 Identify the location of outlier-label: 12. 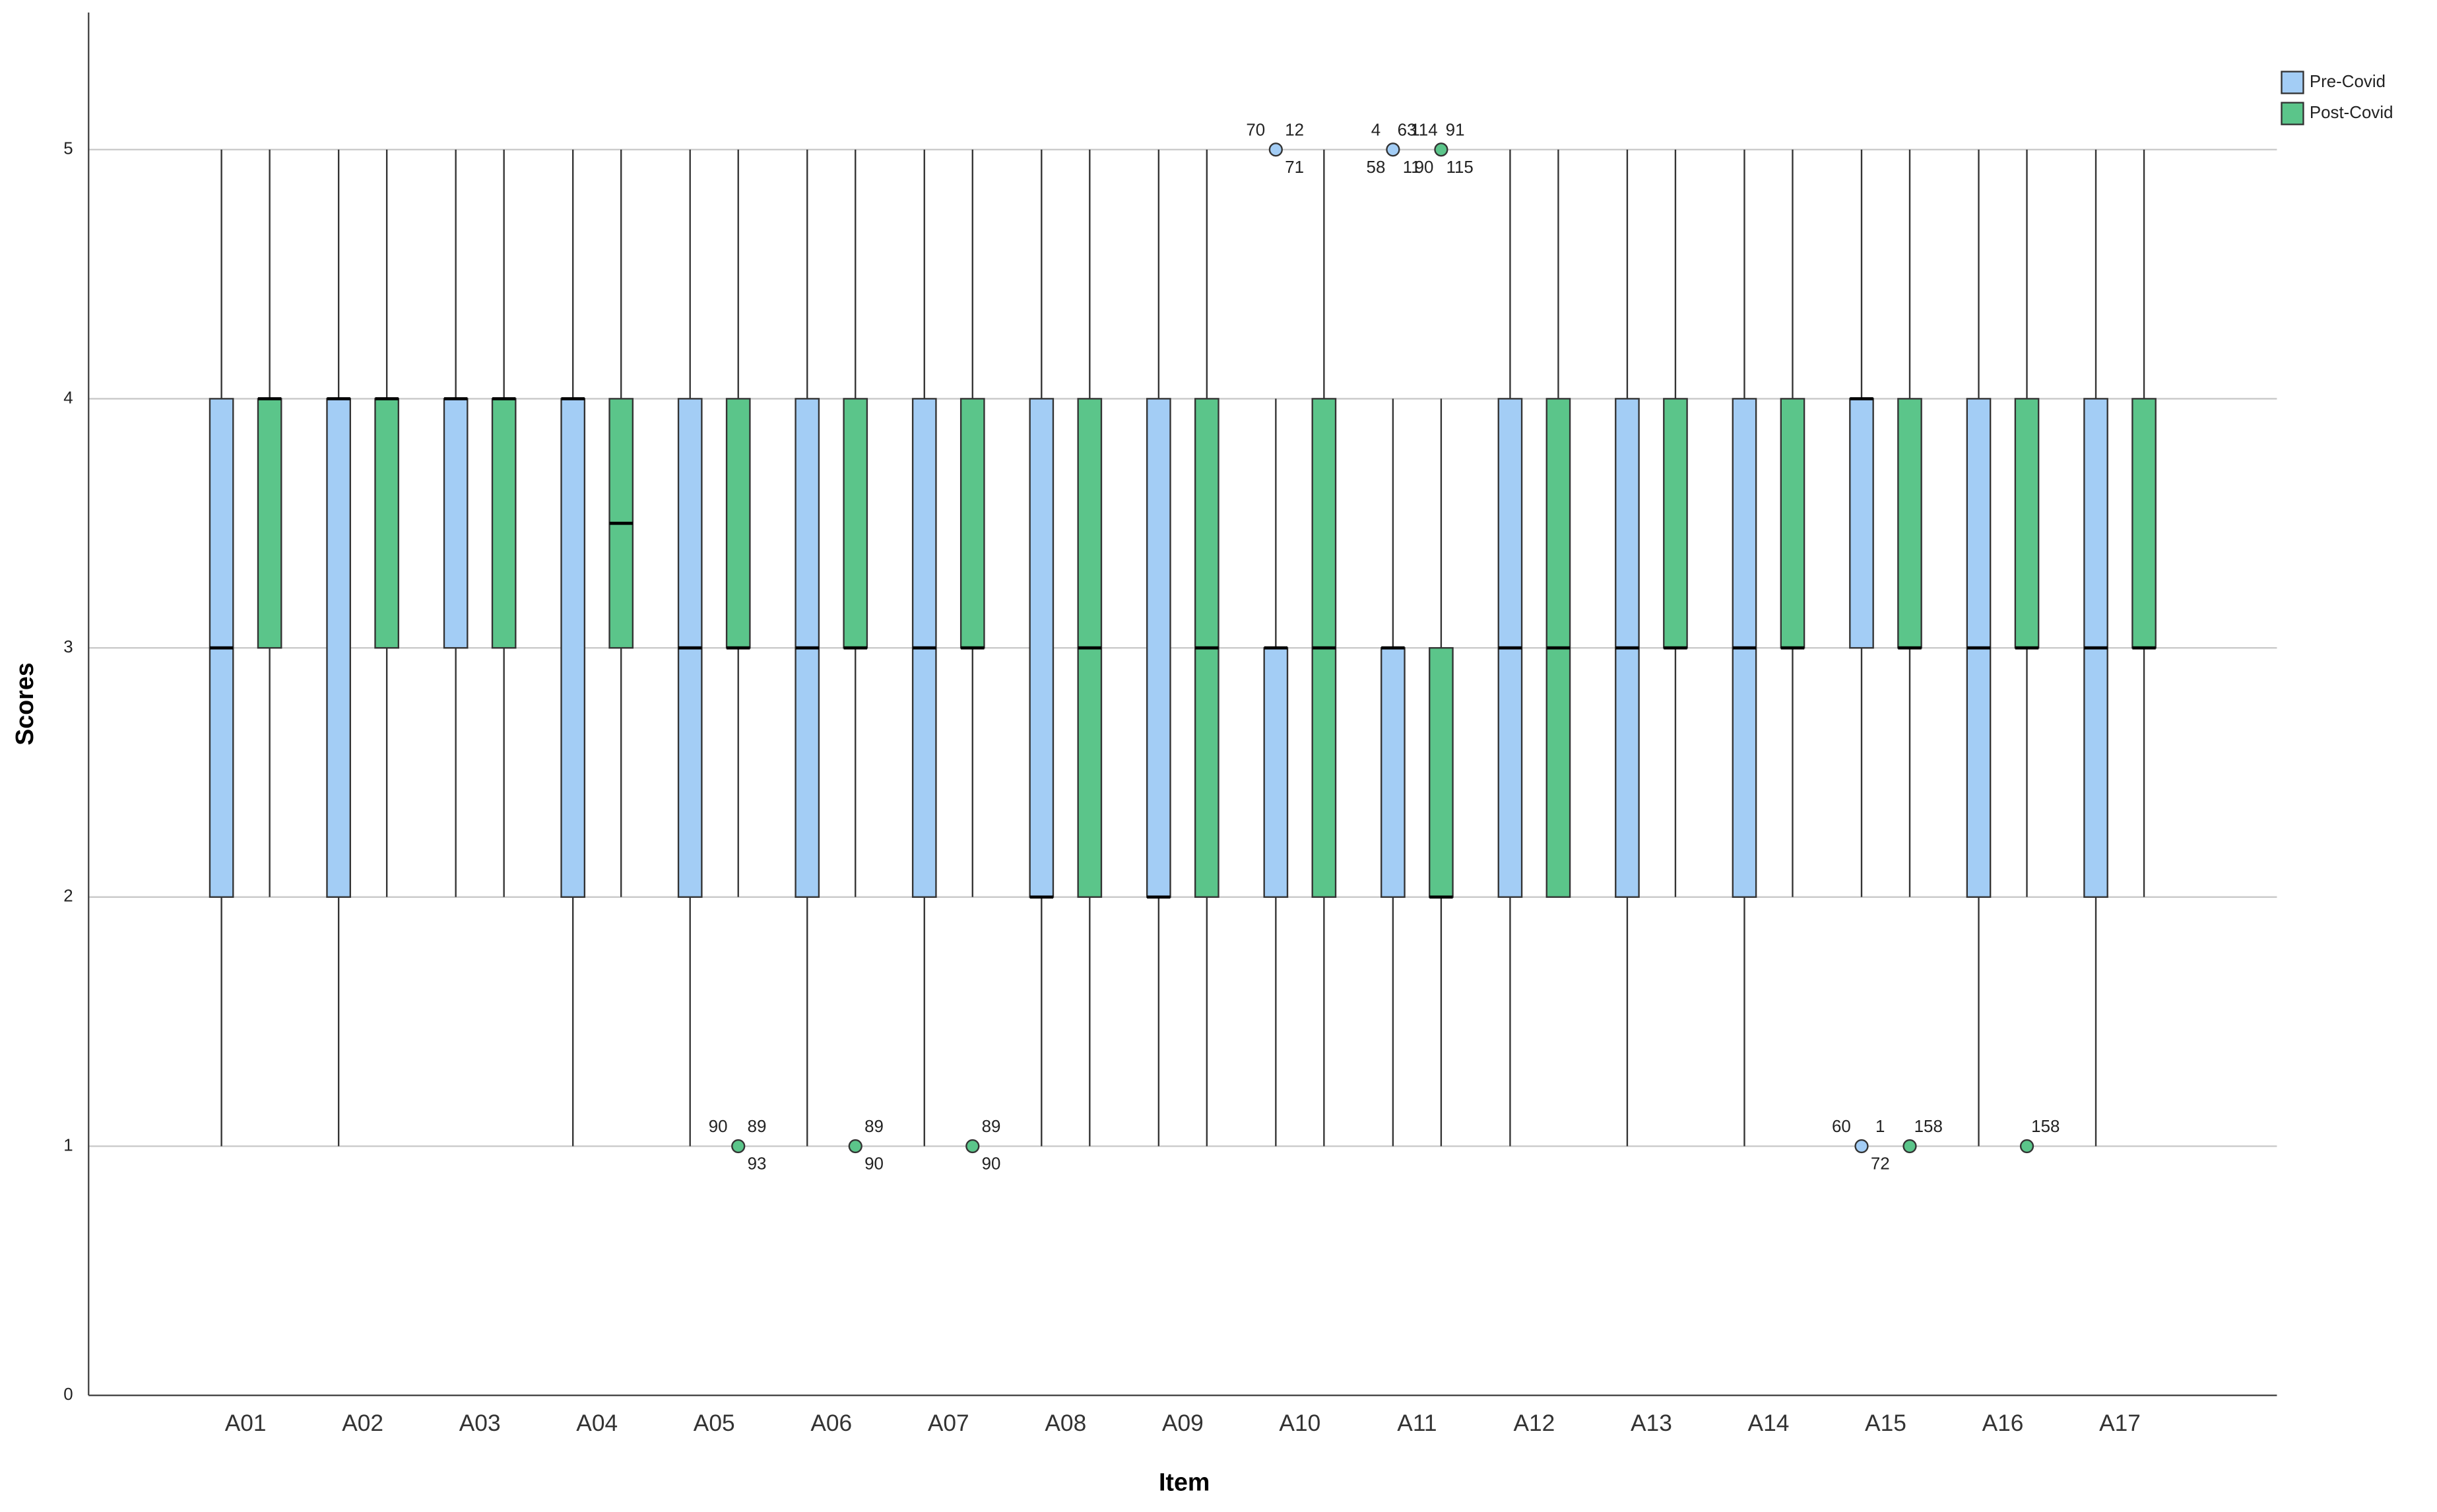
(1294, 130).